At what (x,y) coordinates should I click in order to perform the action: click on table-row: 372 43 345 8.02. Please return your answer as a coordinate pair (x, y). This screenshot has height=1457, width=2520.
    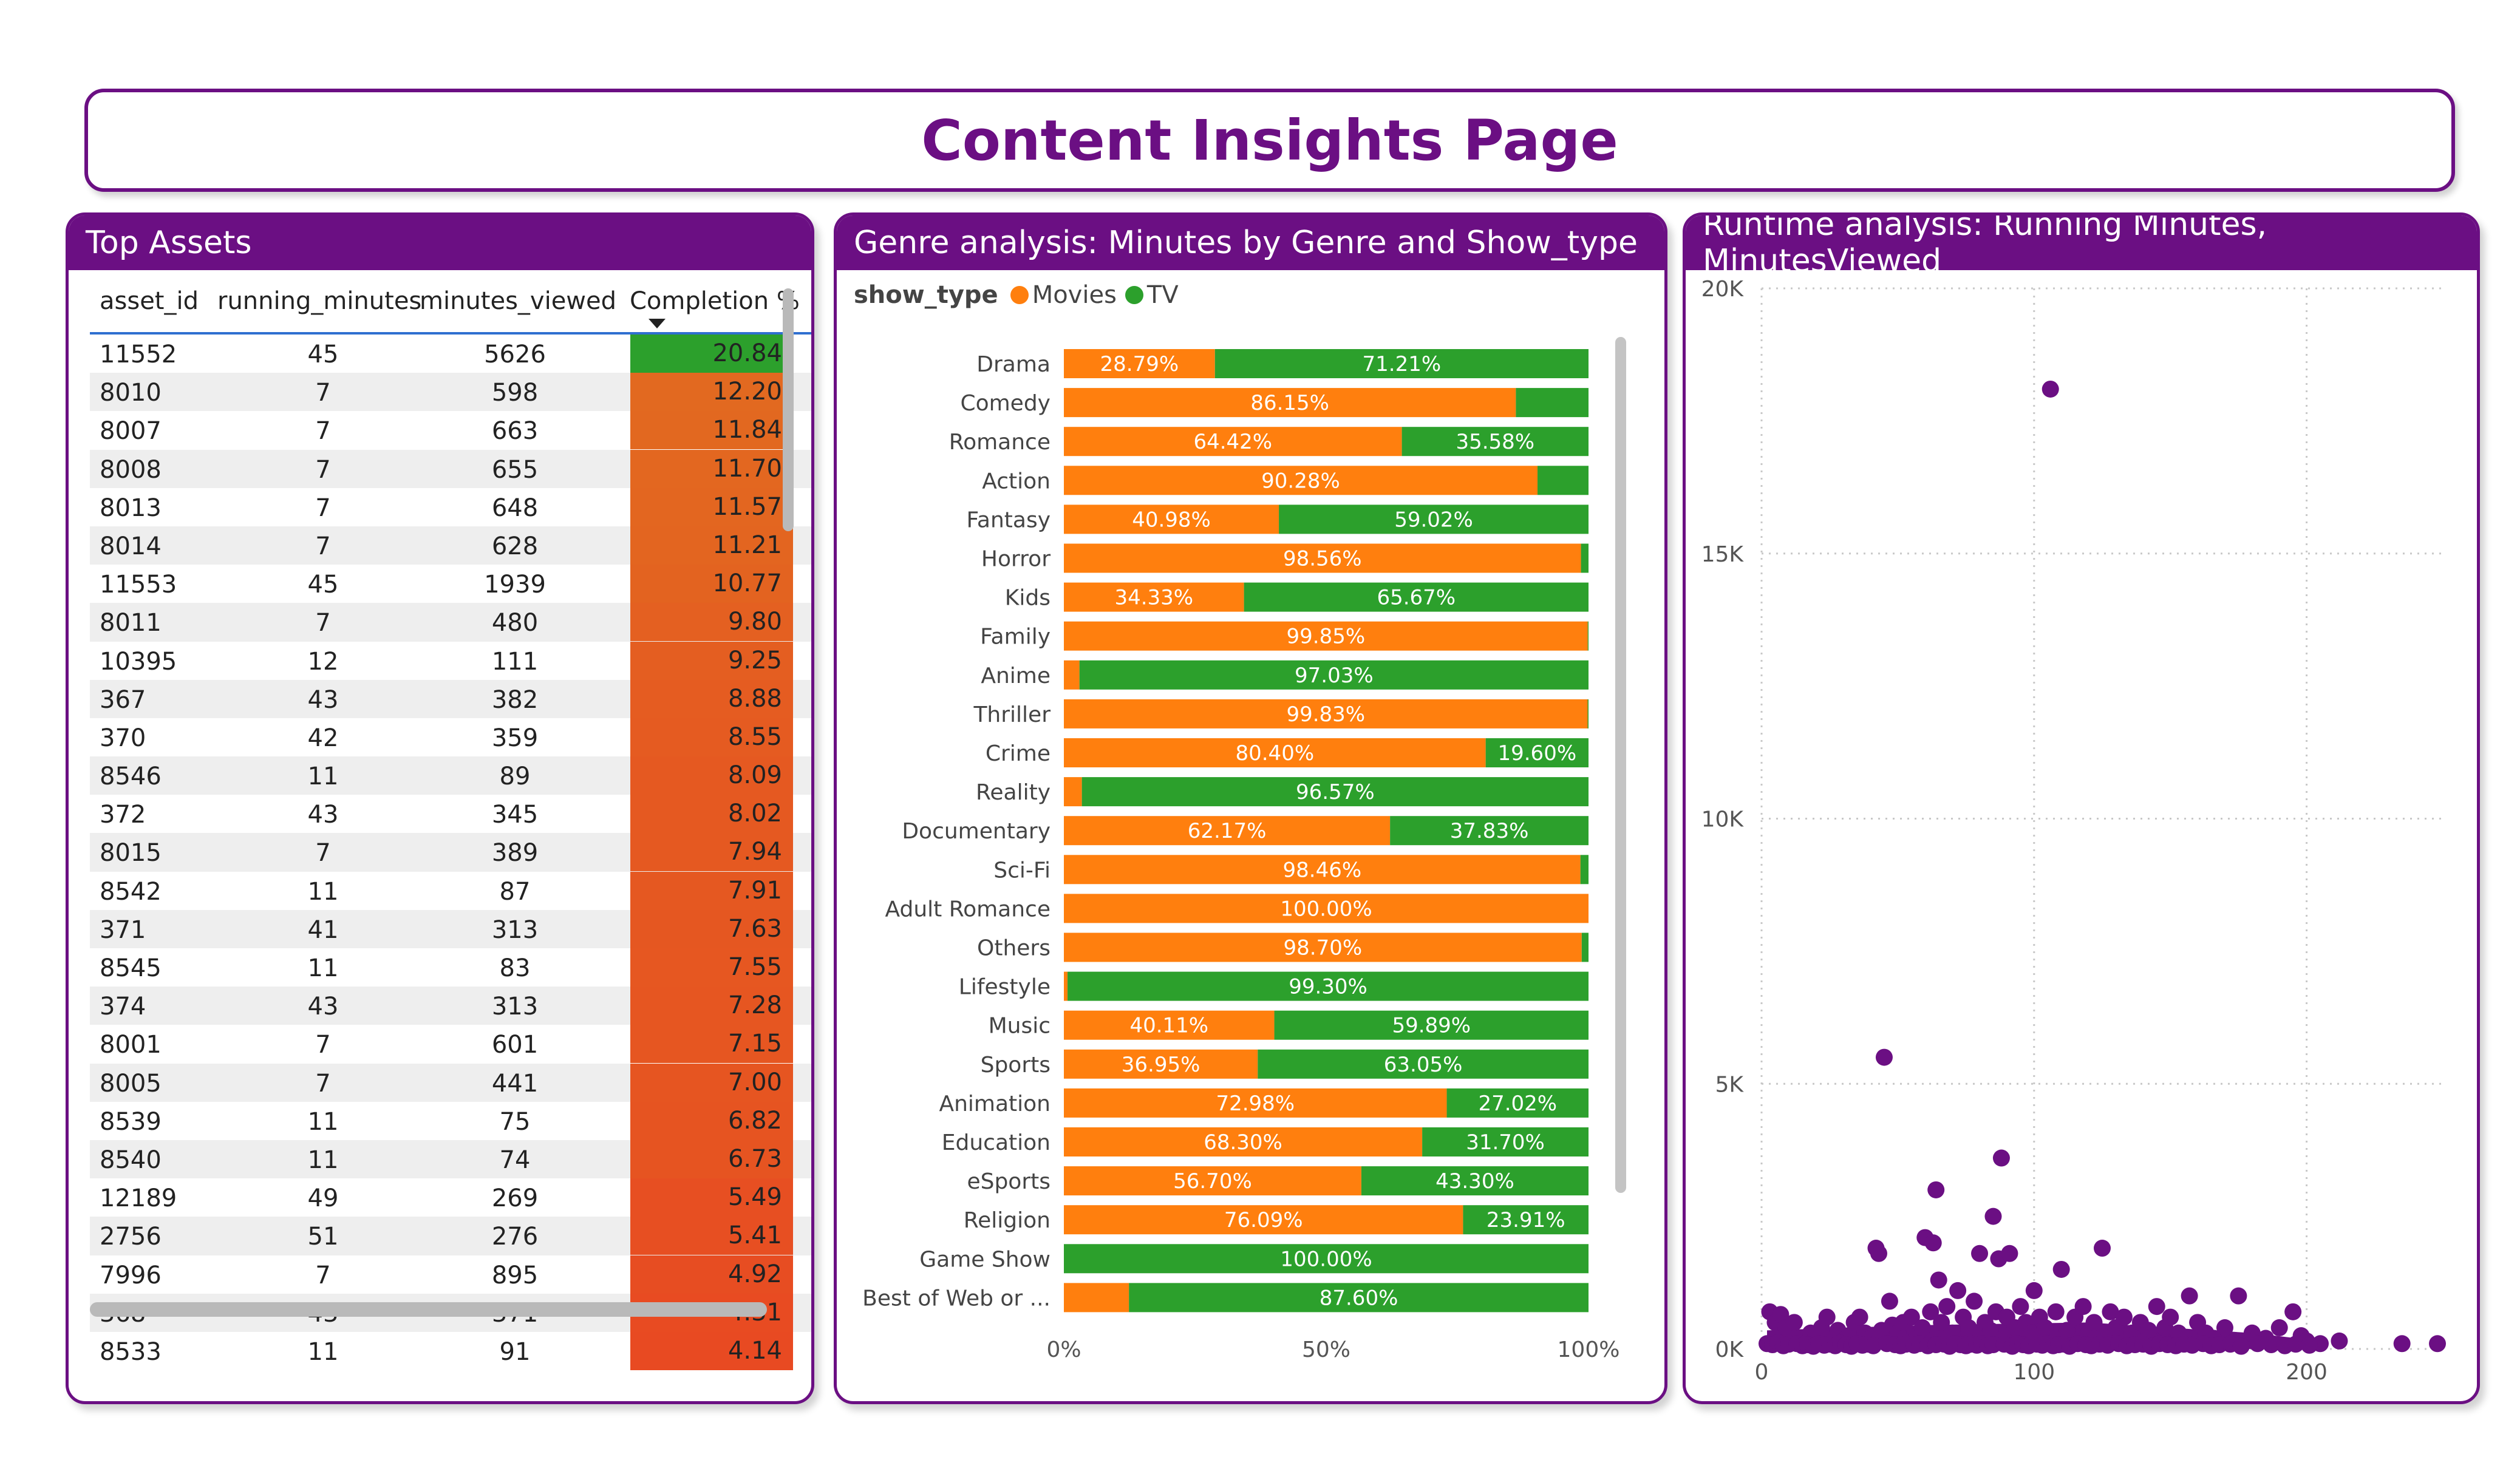
    Looking at the image, I should click on (450, 814).